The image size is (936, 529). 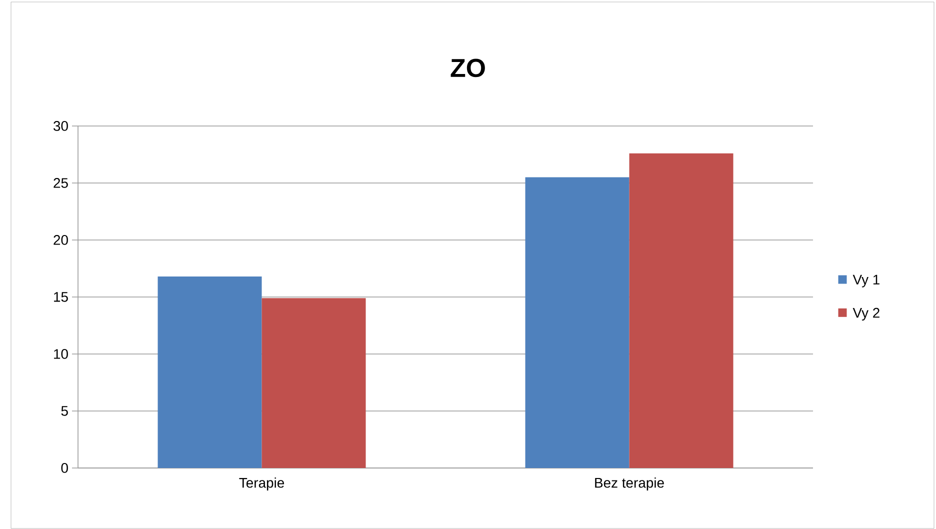 I want to click on y-tick-label: 25, so click(x=61, y=183).